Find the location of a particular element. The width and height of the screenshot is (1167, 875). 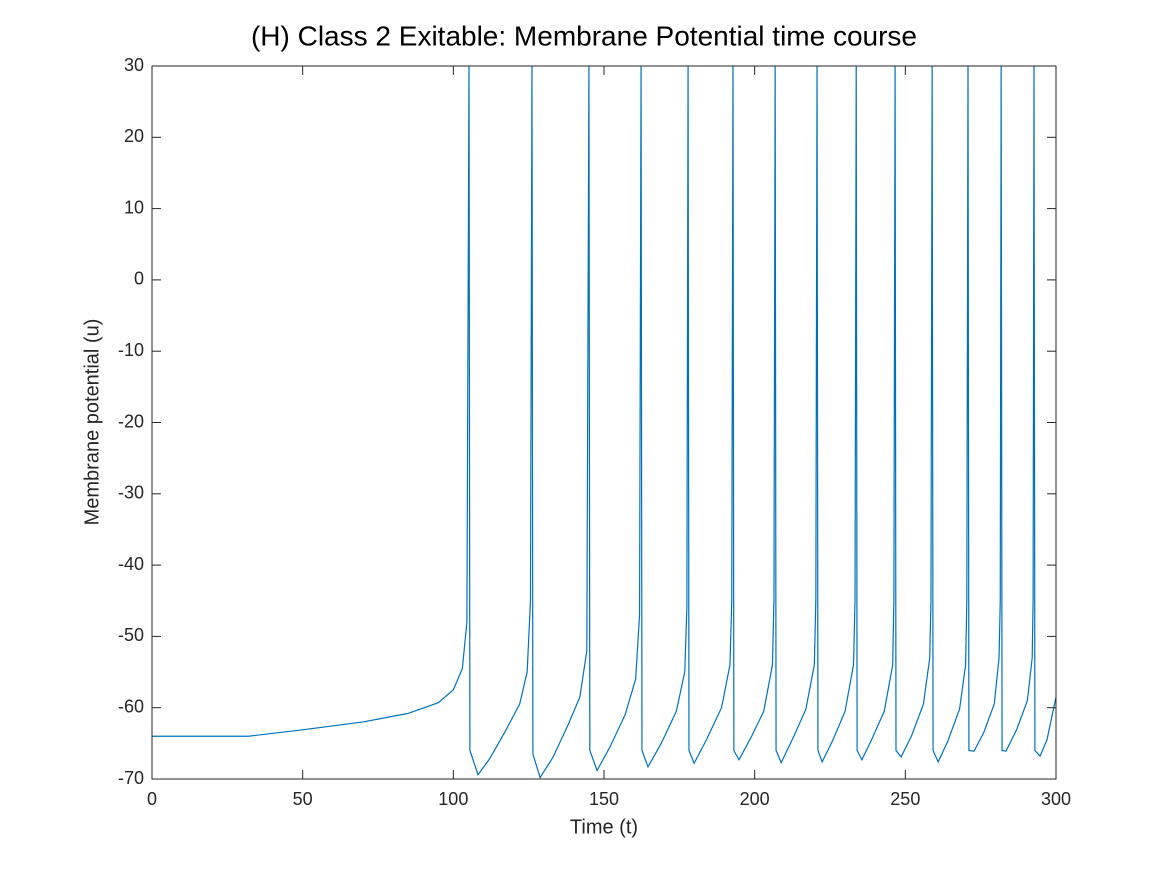

y-tick-label: -40 is located at coordinates (131, 564).